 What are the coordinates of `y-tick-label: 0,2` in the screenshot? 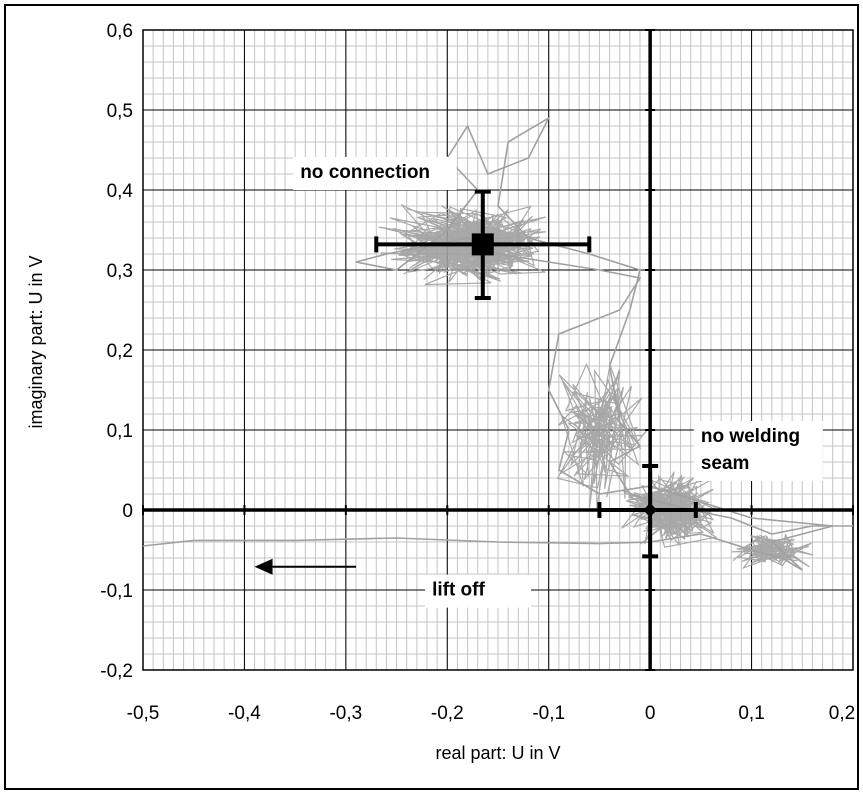 It's located at (120, 351).